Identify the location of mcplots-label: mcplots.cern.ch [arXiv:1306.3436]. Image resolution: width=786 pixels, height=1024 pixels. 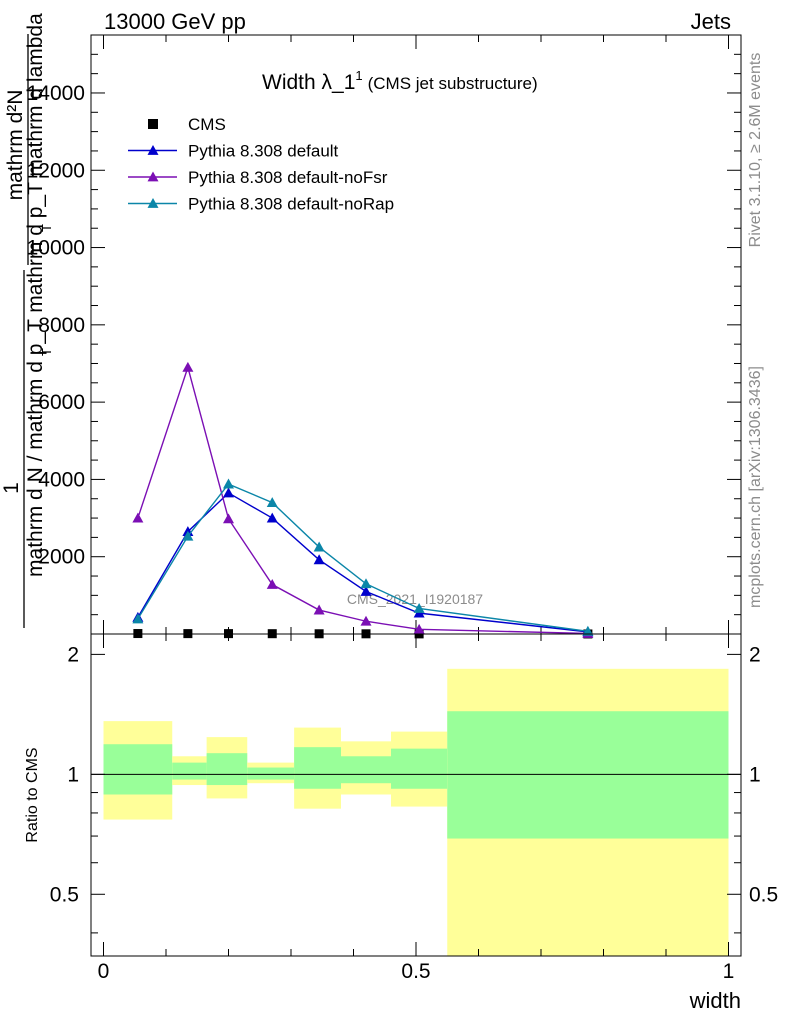
(755, 487).